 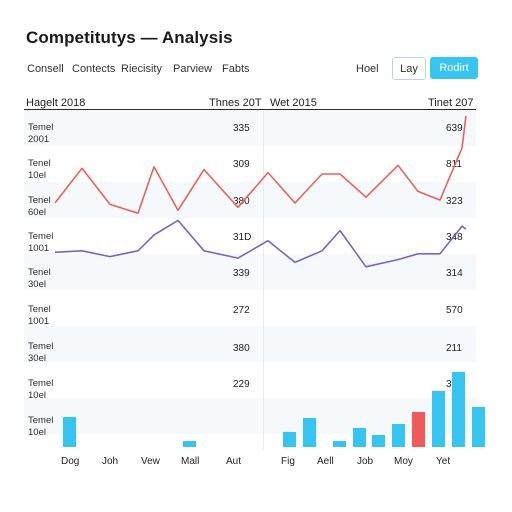 What do you see at coordinates (234, 461) in the screenshot?
I see `x-axis-label: Aut` at bounding box center [234, 461].